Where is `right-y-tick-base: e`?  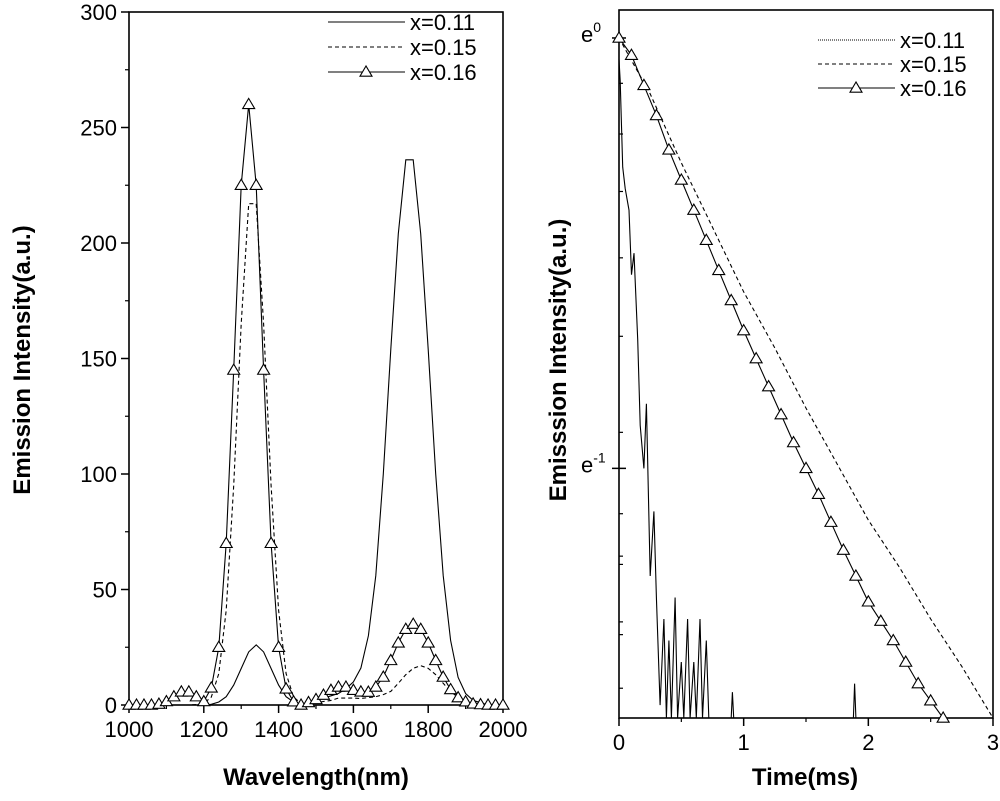 right-y-tick-base: e is located at coordinates (587, 34).